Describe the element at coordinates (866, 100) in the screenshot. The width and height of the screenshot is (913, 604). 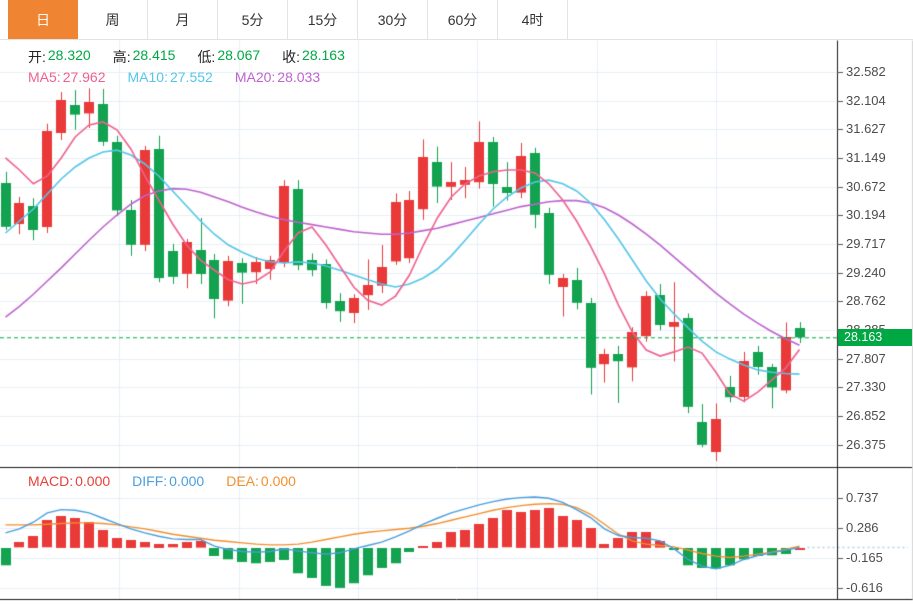
I see `price-tick-label: 32.104` at that location.